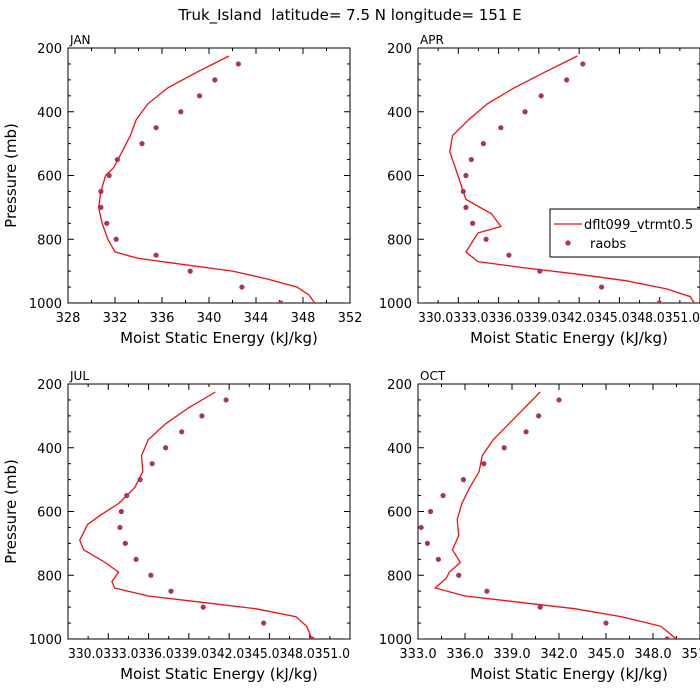 Image resolution: width=700 pixels, height=700 pixels. I want to click on x-tick-label: 348, so click(303, 318).